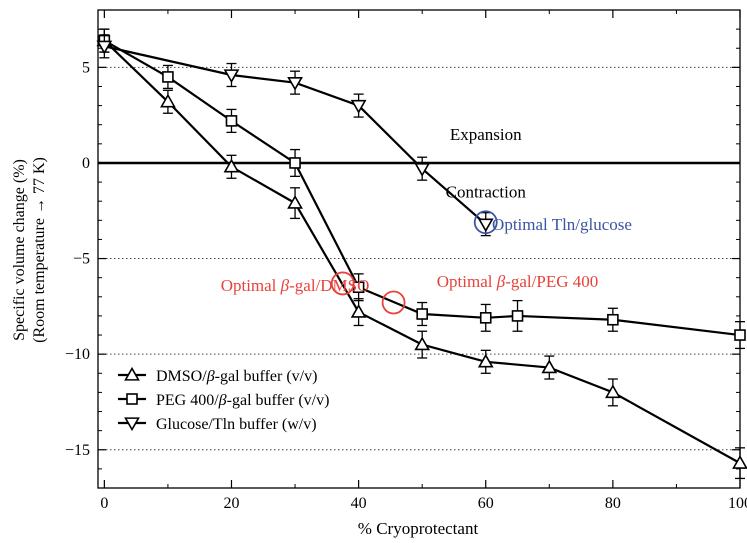  I want to click on annotation-label: Optimal Tln/glucose, so click(562, 224).